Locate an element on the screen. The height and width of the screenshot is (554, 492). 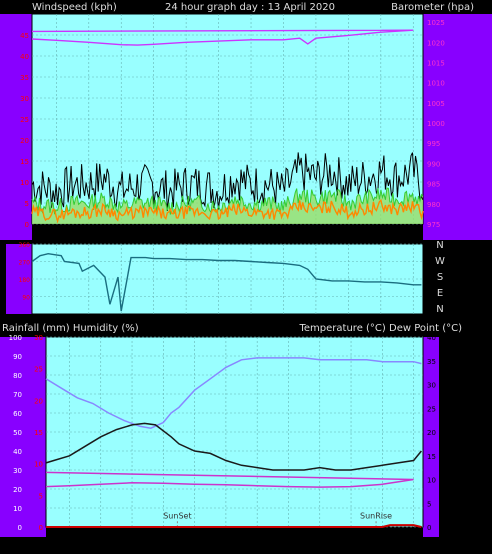
tick-label-humidity: 40 is located at coordinates (17, 452).